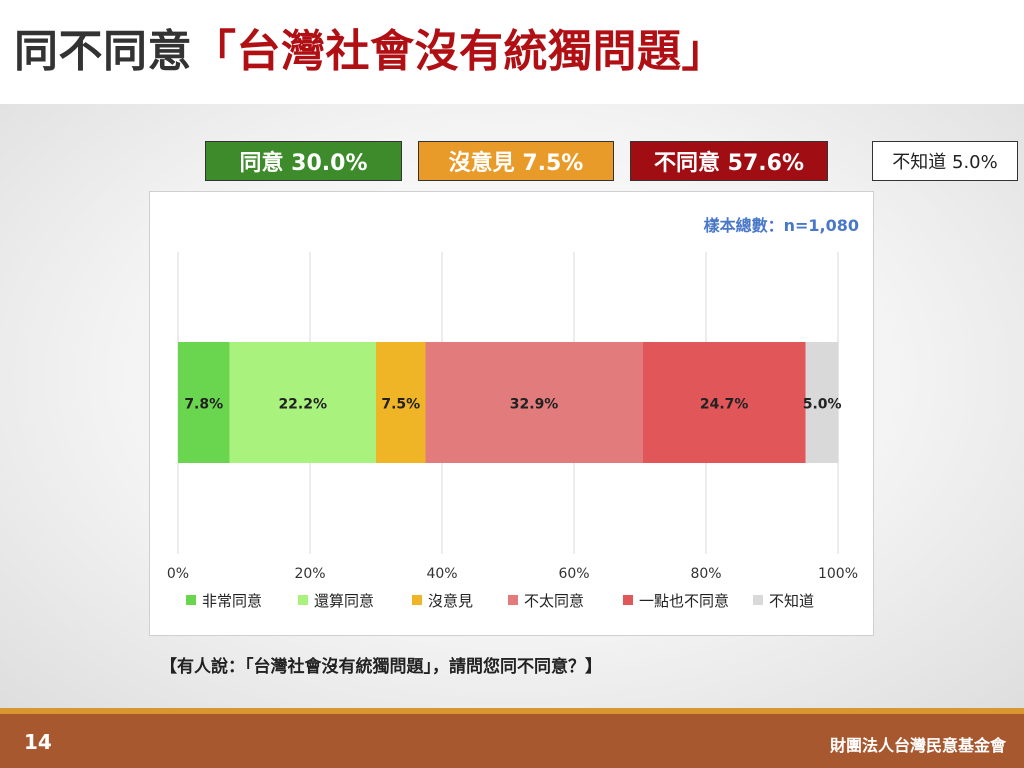 This screenshot has width=1024, height=768. I want to click on page-number: 14, so click(38, 742).